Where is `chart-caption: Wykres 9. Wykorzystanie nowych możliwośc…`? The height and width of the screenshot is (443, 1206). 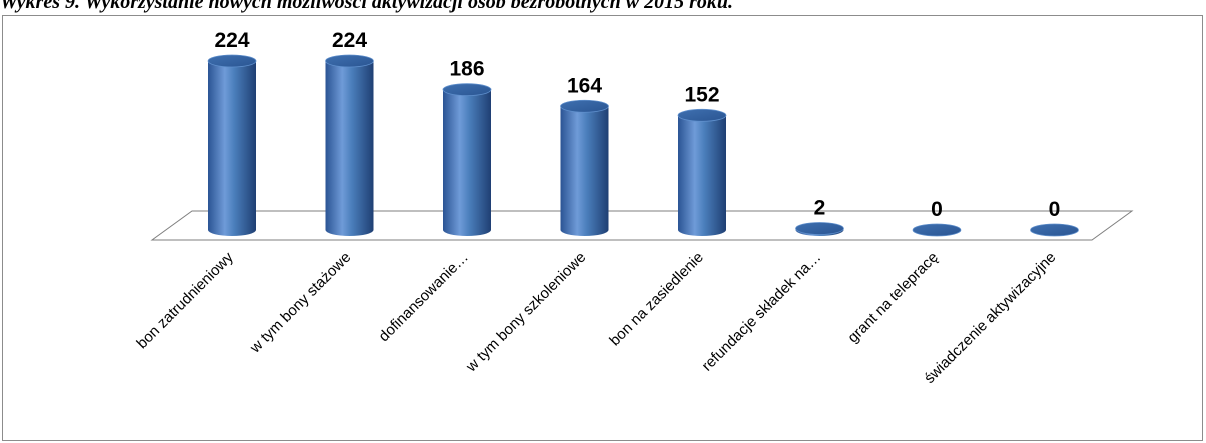
chart-caption: Wykres 9. Wykorzystanie nowych możliwośc… is located at coordinates (367, 6).